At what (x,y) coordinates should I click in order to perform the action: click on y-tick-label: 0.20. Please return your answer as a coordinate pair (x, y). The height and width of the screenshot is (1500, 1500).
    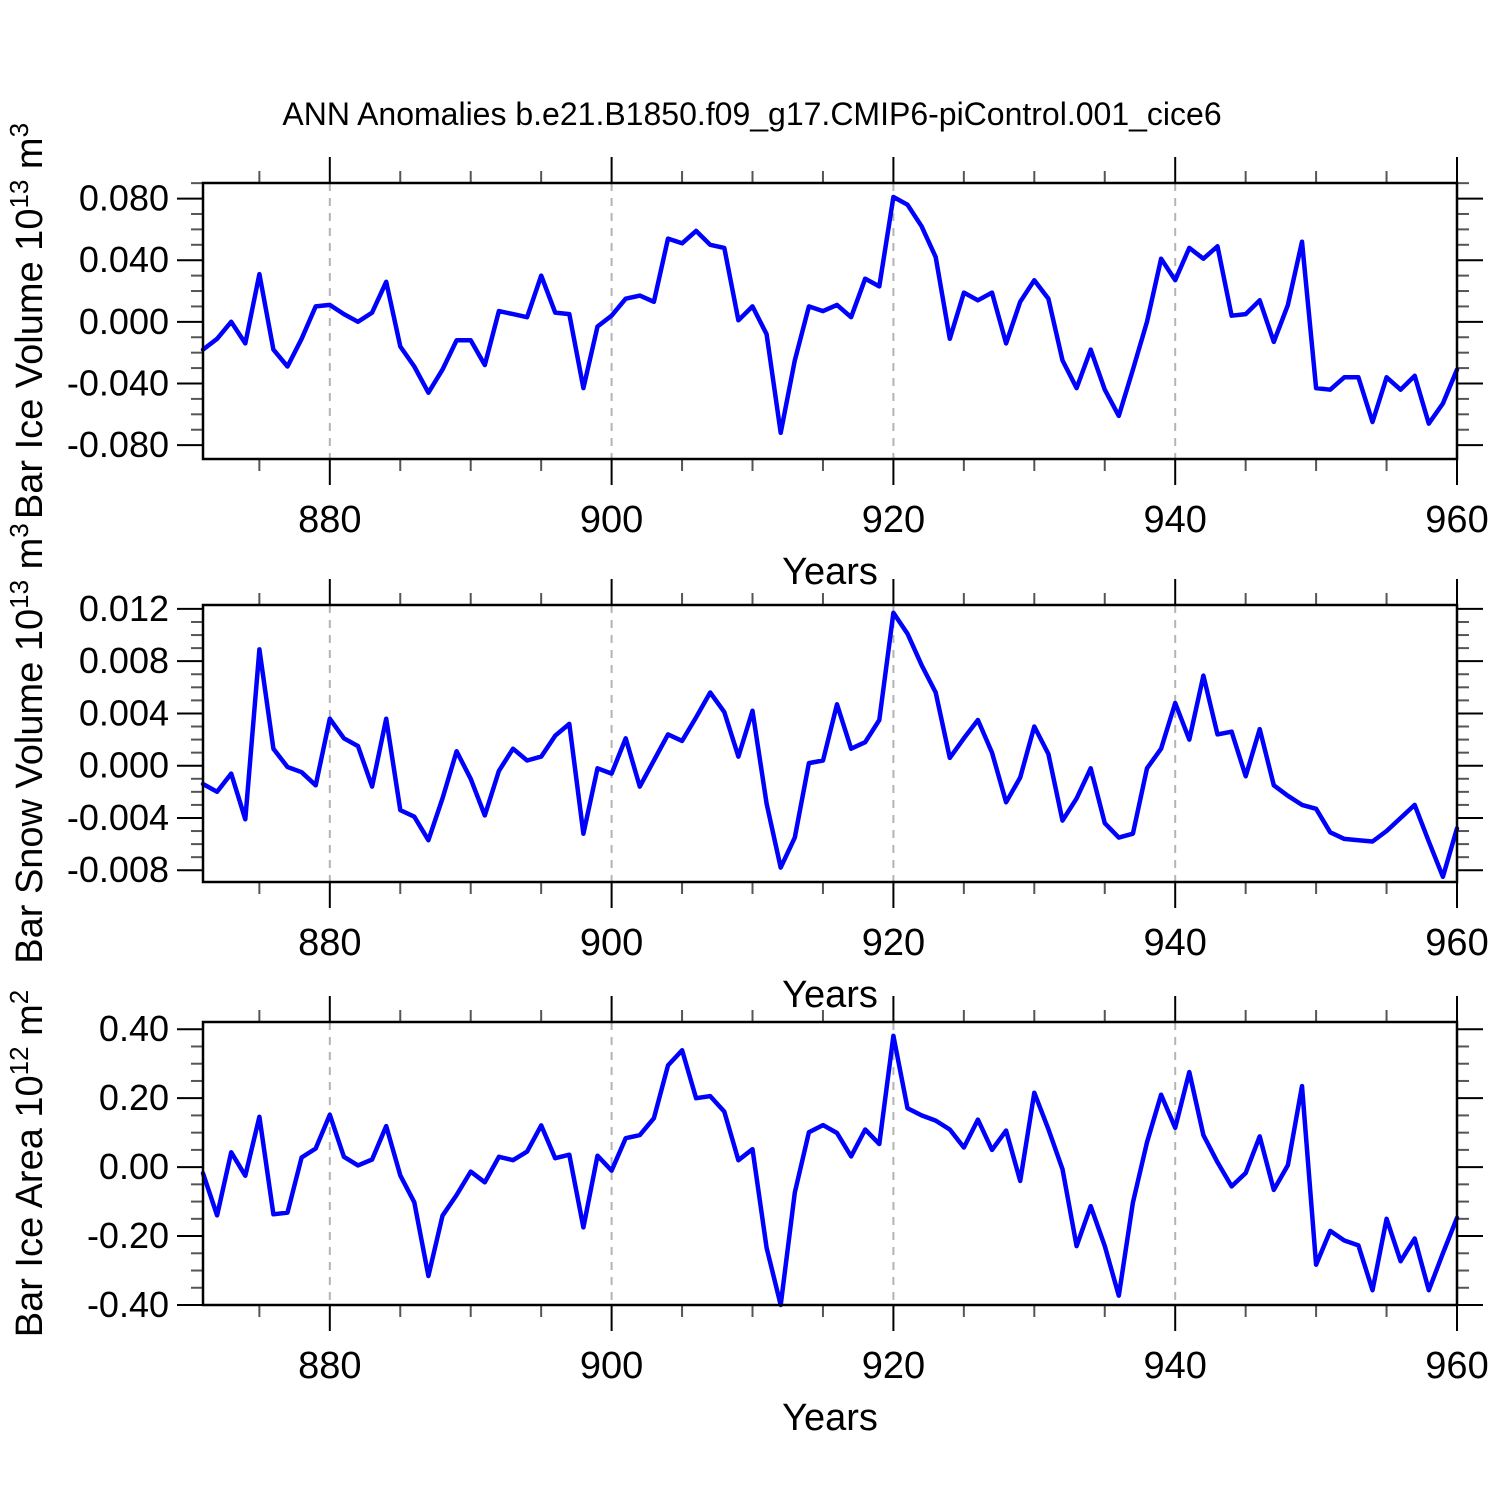
    Looking at the image, I should click on (134, 1097).